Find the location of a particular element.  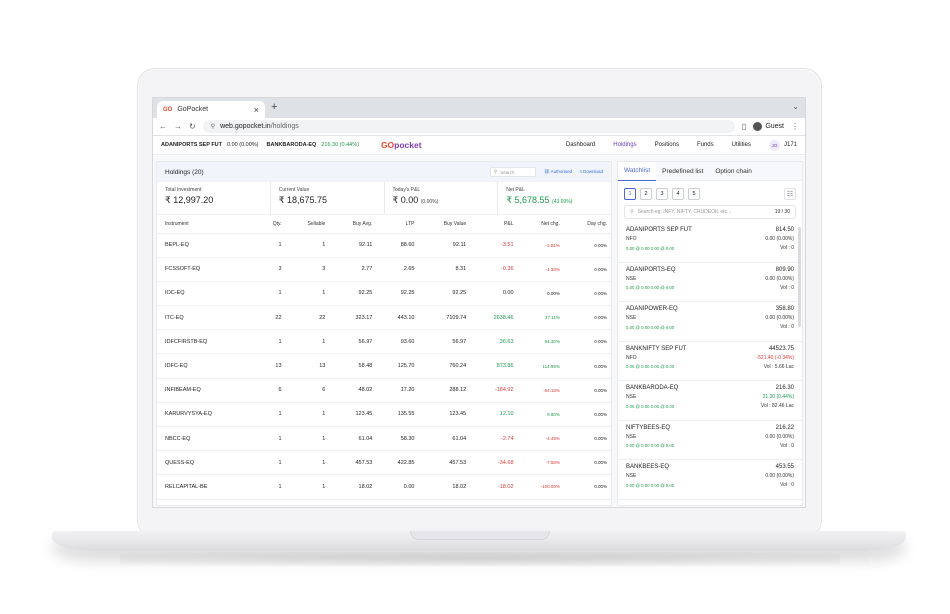

column-header: Sellable is located at coordinates (307, 224).